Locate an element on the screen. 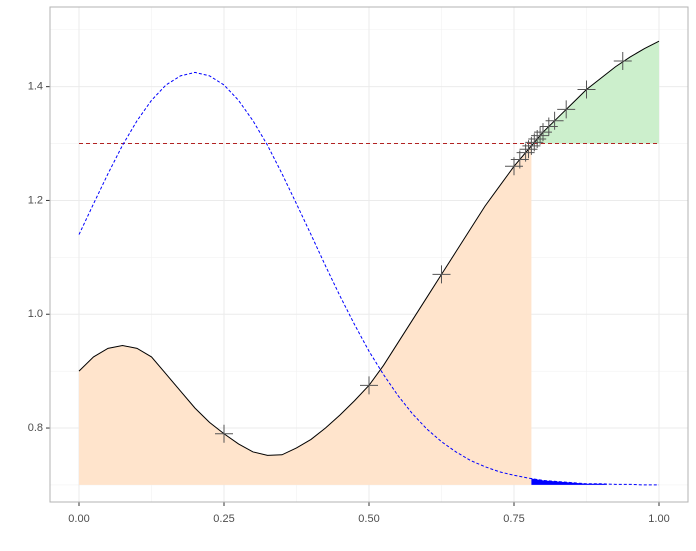 This screenshot has width=696, height=551. y-tick-label: 1.0 is located at coordinates (35, 314).